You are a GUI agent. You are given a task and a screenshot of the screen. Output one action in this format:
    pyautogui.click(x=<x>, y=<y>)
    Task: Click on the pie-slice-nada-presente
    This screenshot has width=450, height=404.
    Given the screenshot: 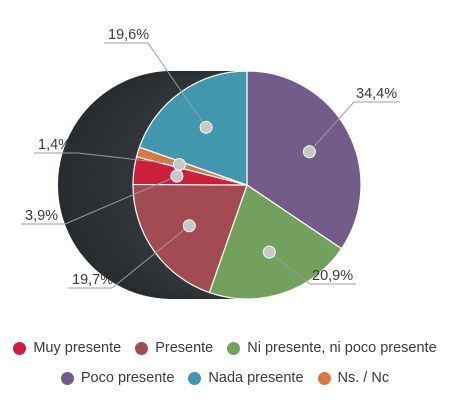 What is the action you would take?
    pyautogui.click(x=193, y=128)
    